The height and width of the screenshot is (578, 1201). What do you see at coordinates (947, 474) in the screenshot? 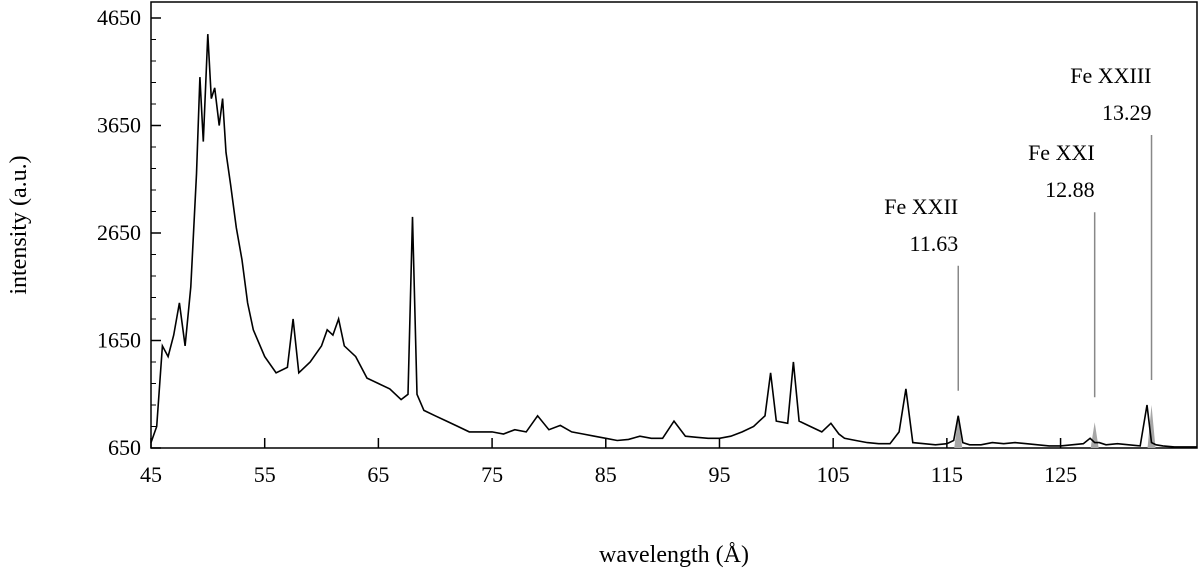
I see `x-tick-label: 115` at bounding box center [947, 474].